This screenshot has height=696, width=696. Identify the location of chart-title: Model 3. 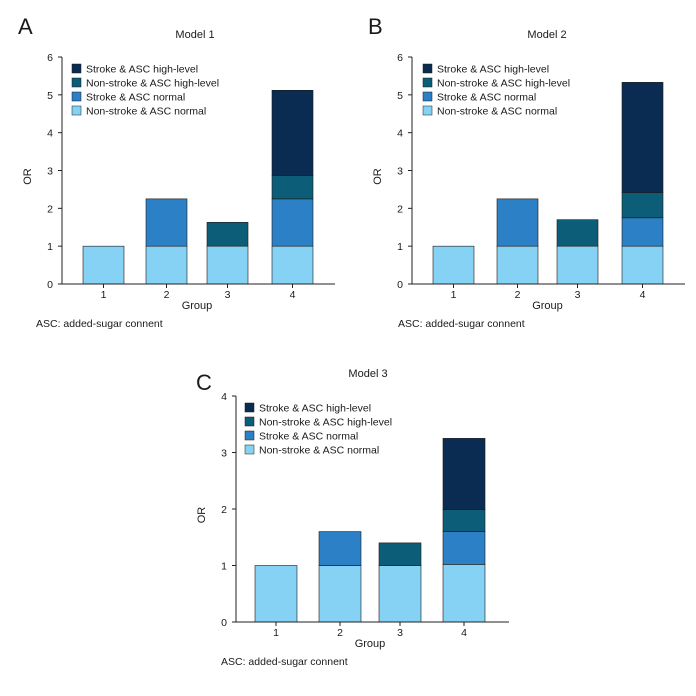
(367, 374).